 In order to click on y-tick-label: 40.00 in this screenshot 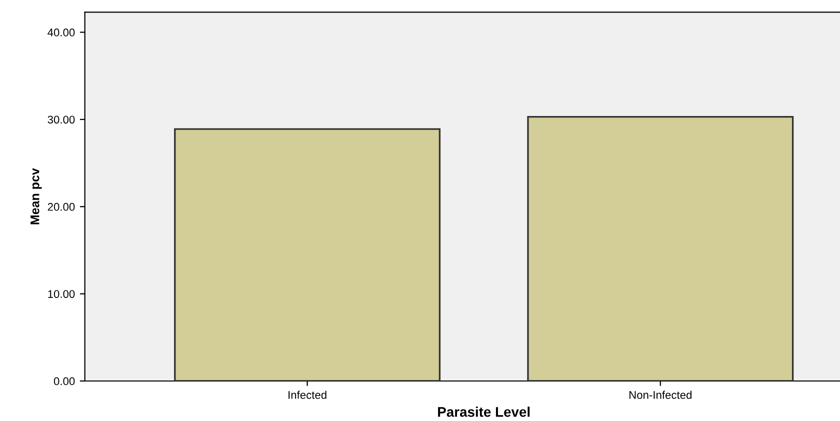, I will do `click(61, 32)`.